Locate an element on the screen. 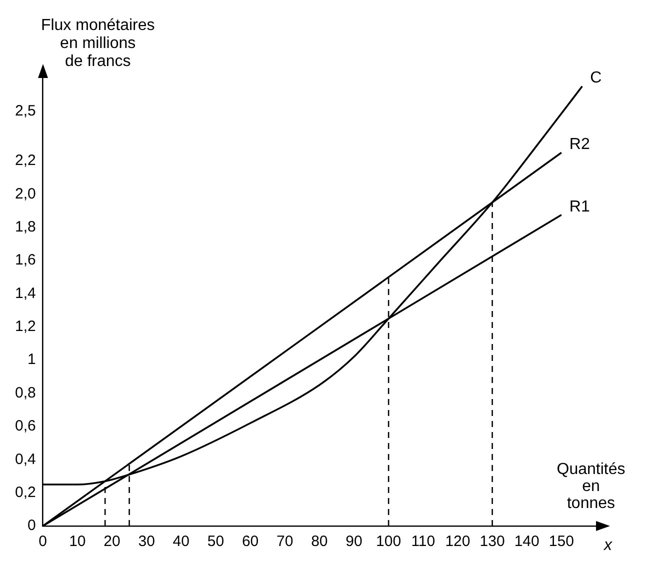 The height and width of the screenshot is (566, 654). x-tick-label: 110 is located at coordinates (423, 541).